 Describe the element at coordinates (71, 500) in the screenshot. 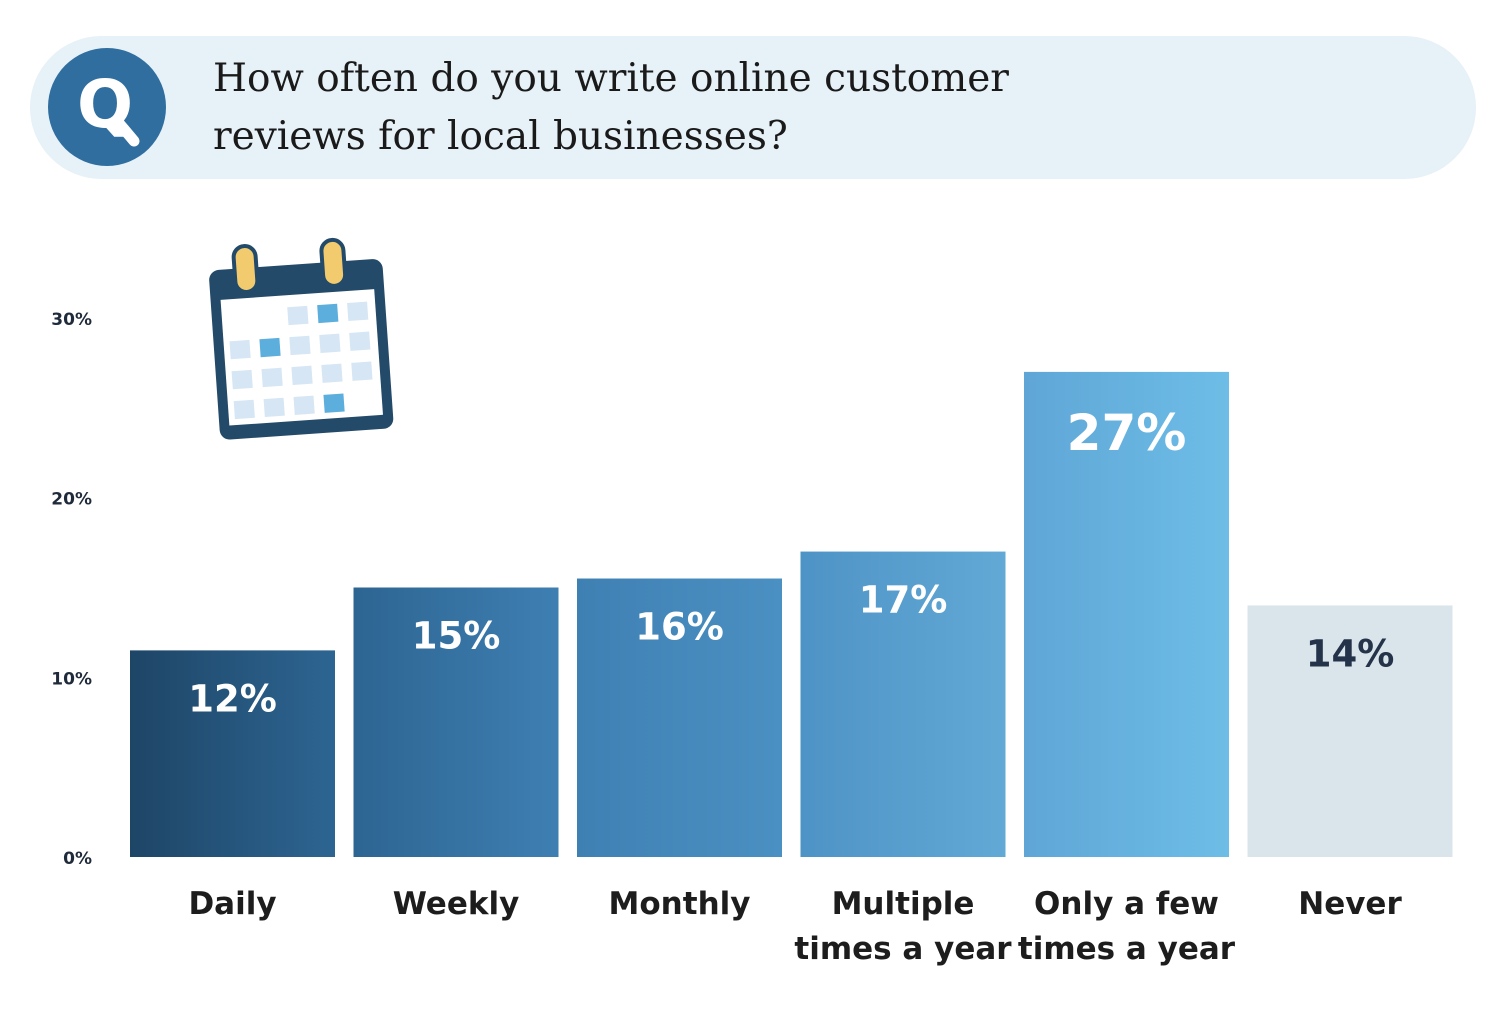

I see `y-tick-label: 20%` at that location.